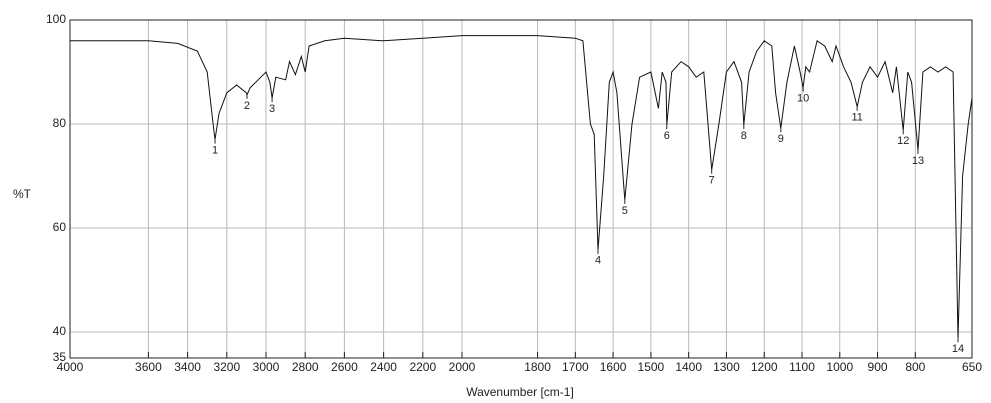 Image resolution: width=991 pixels, height=403 pixels. I want to click on x-tick-label: 650, so click(972, 367).